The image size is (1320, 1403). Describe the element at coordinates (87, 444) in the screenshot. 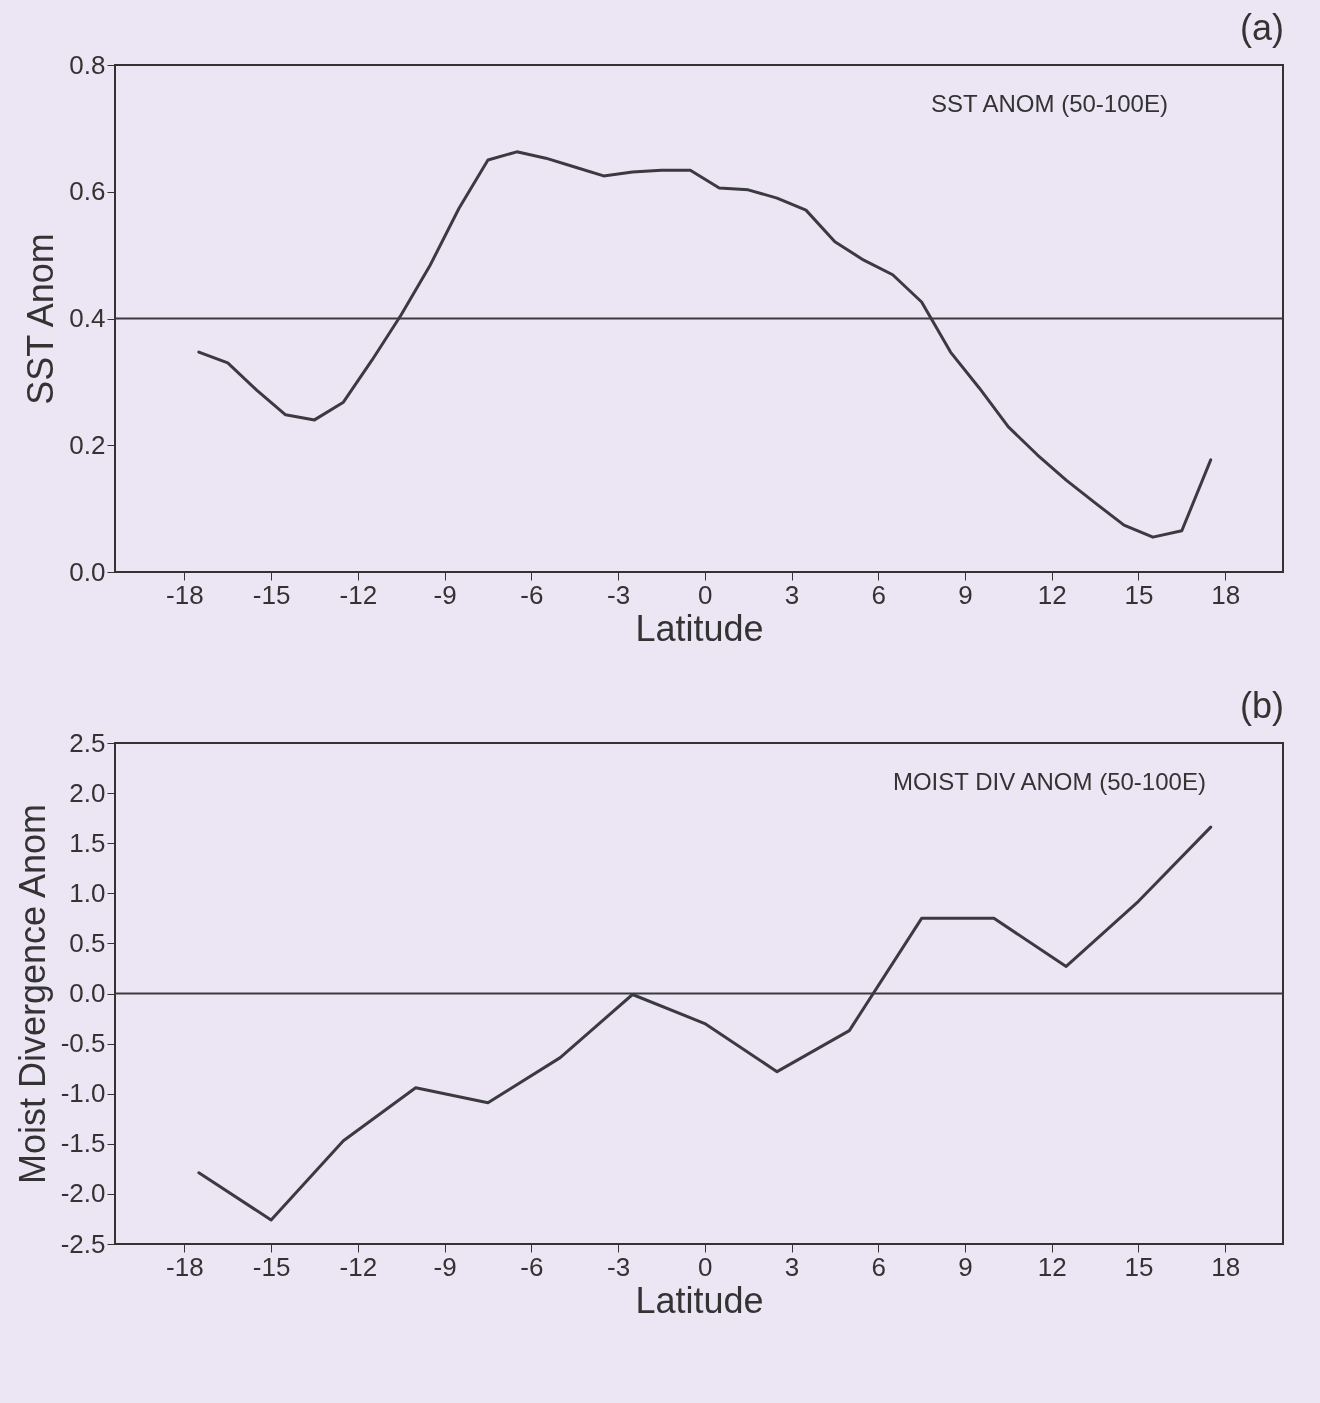

I see `y-tick-label: 0.2` at that location.